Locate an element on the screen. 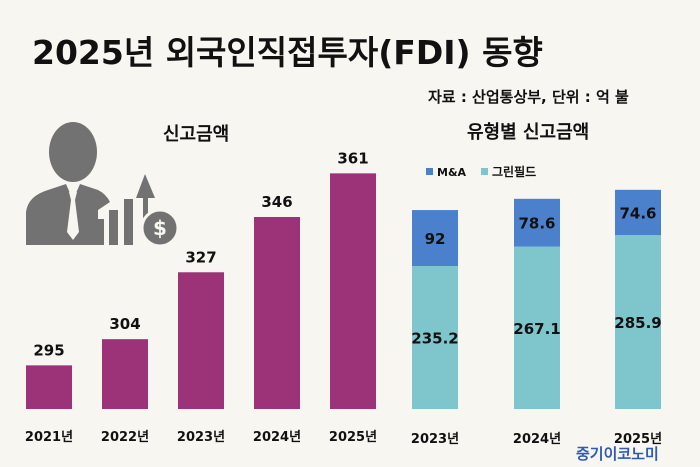 The image size is (700, 467). page-title: 2025년 외국인직접투자(FDI) 동향 is located at coordinates (287, 52).